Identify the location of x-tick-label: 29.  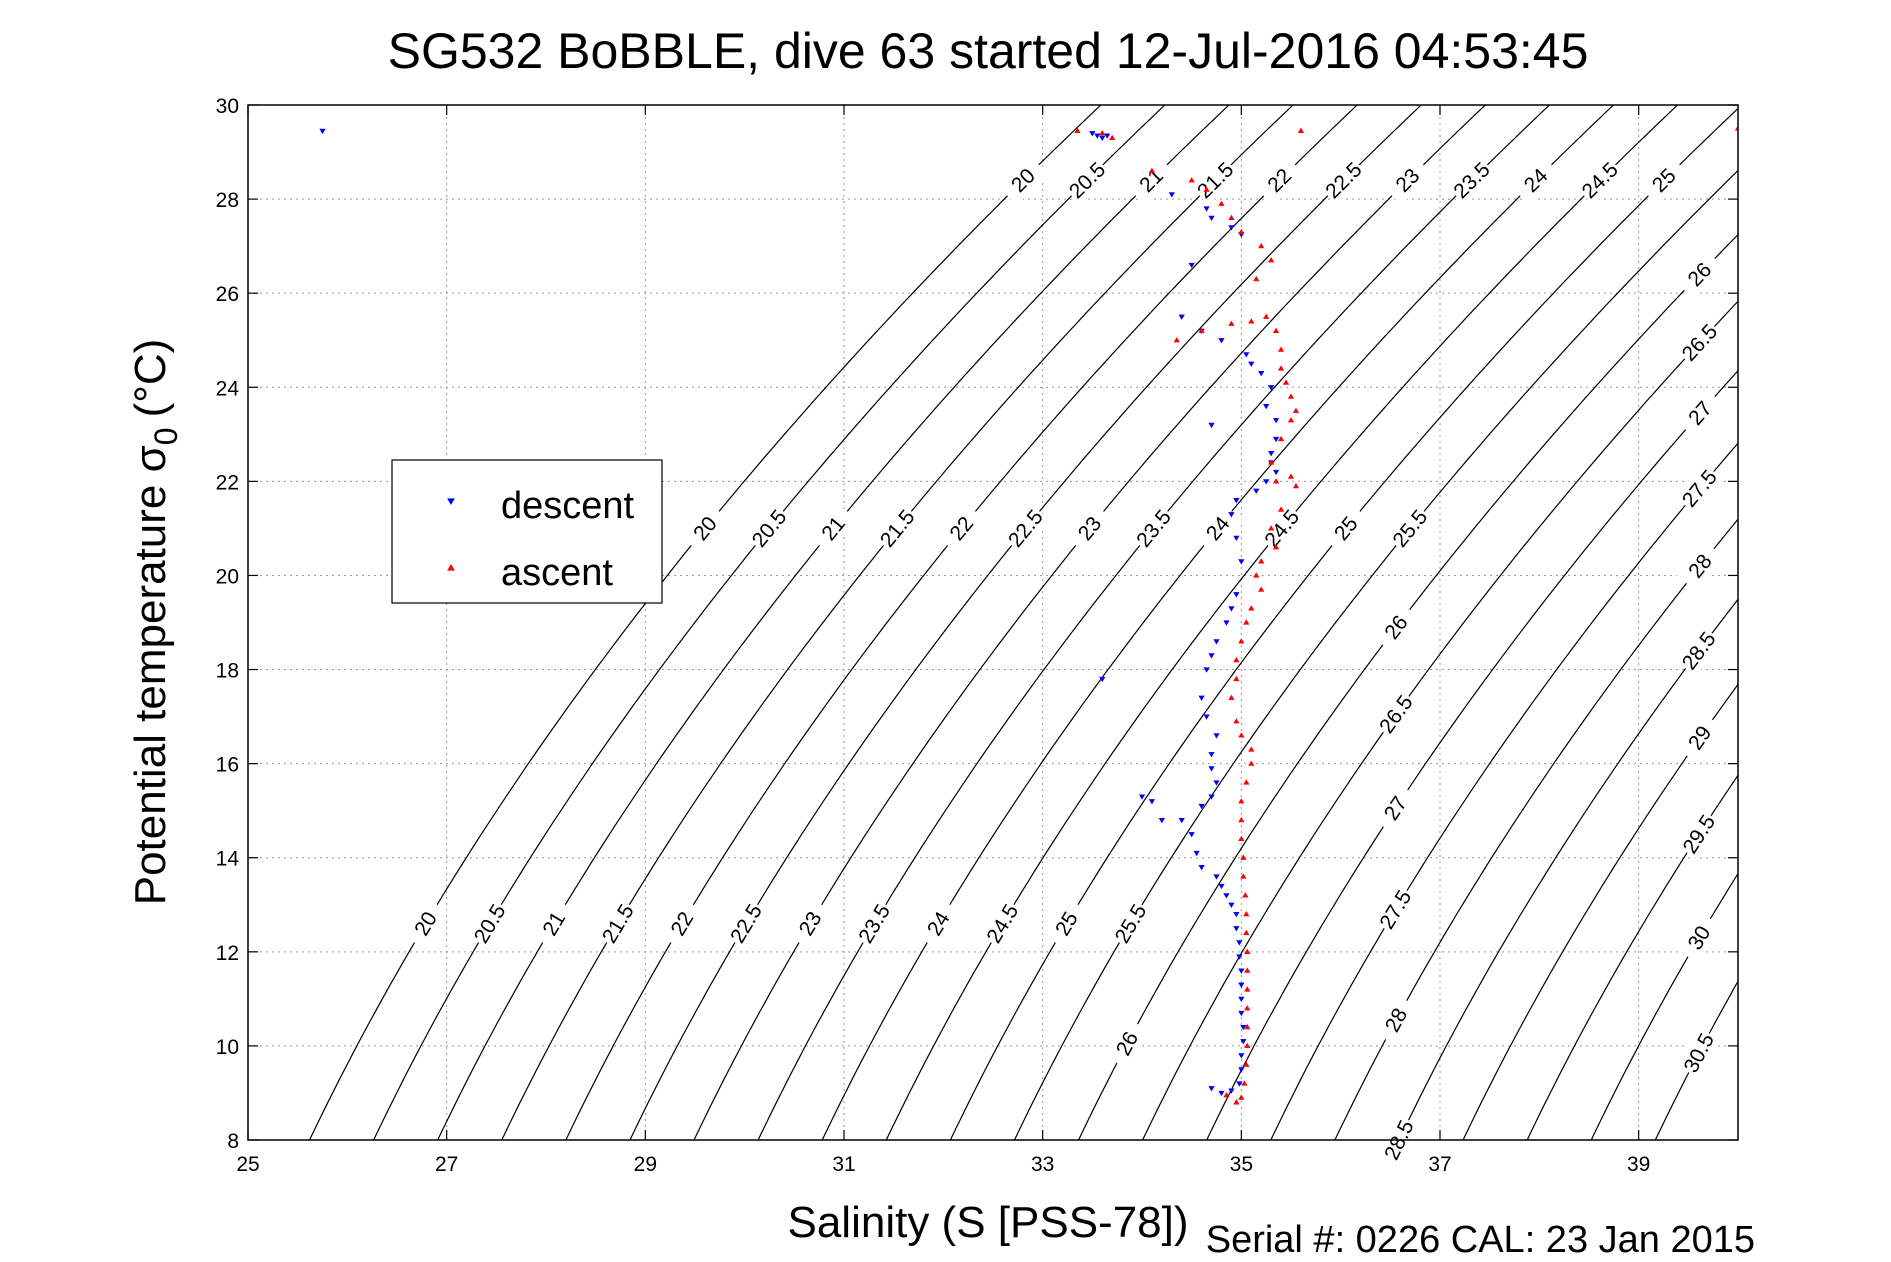
(645, 1164).